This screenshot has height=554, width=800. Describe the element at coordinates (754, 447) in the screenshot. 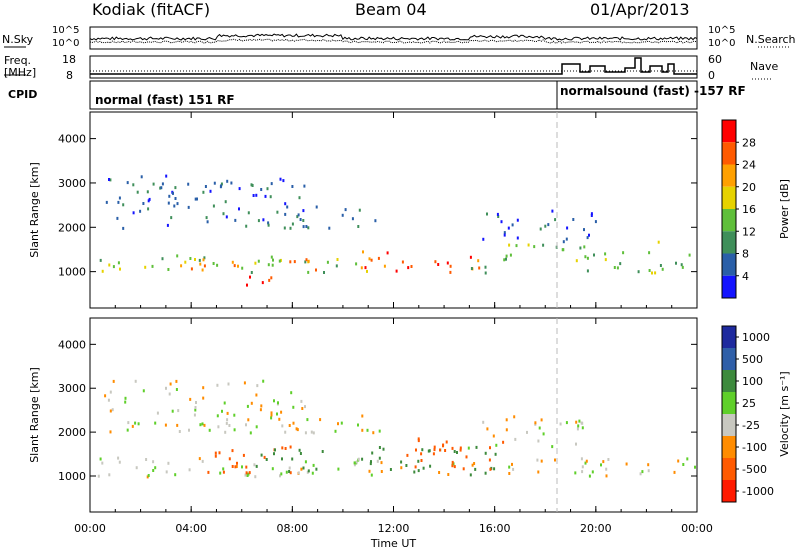

I see `colorbar-tick-label: -100` at that location.